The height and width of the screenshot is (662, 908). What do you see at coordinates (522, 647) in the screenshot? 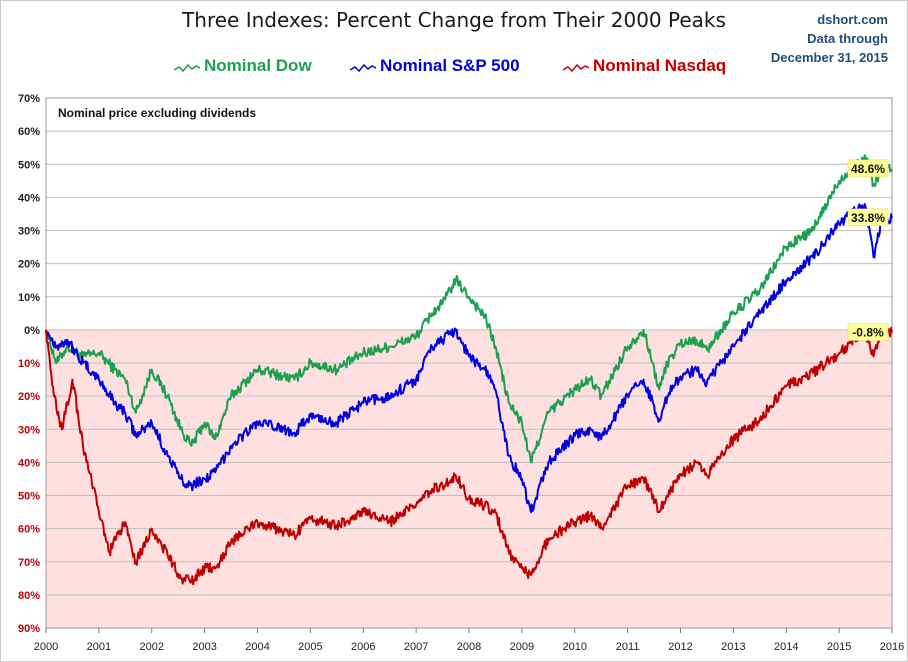
I see `x-tick-label: 2009` at bounding box center [522, 647].